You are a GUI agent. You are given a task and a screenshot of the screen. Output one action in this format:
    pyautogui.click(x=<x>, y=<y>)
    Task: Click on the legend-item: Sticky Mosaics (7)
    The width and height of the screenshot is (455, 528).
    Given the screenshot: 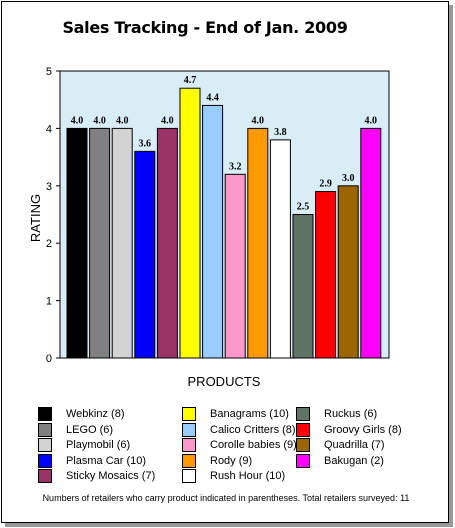 What is the action you would take?
    pyautogui.click(x=96, y=476)
    